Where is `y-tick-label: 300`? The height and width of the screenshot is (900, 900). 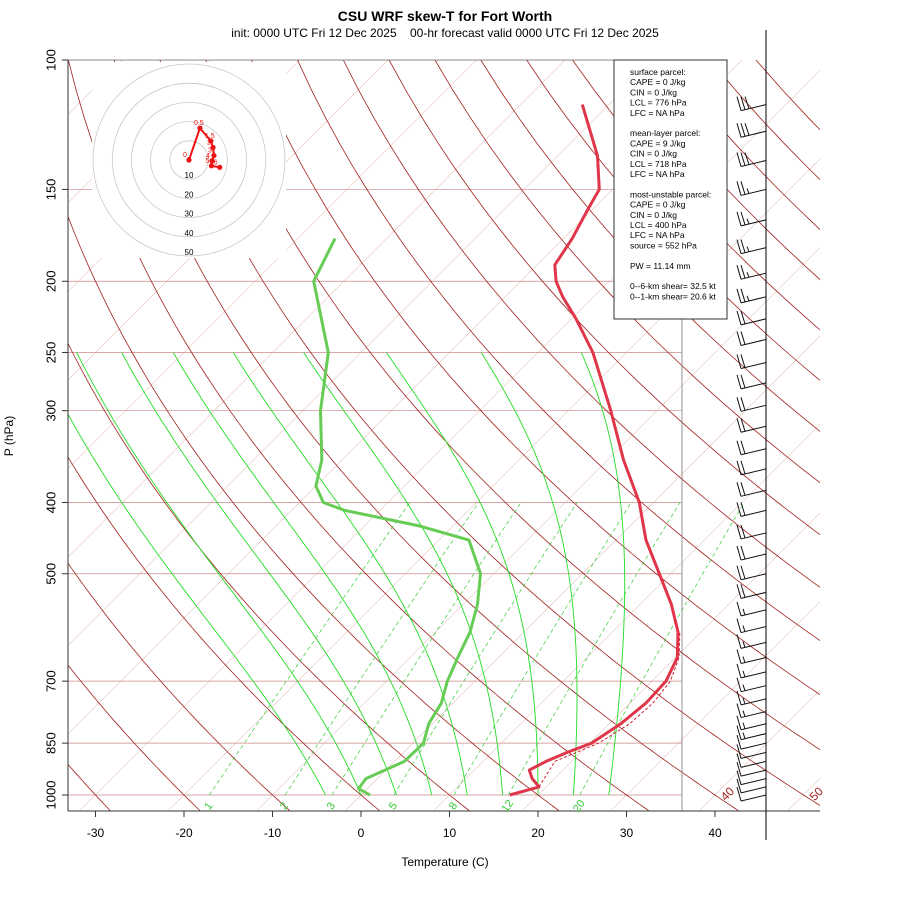 y-tick-label: 300 is located at coordinates (50, 411).